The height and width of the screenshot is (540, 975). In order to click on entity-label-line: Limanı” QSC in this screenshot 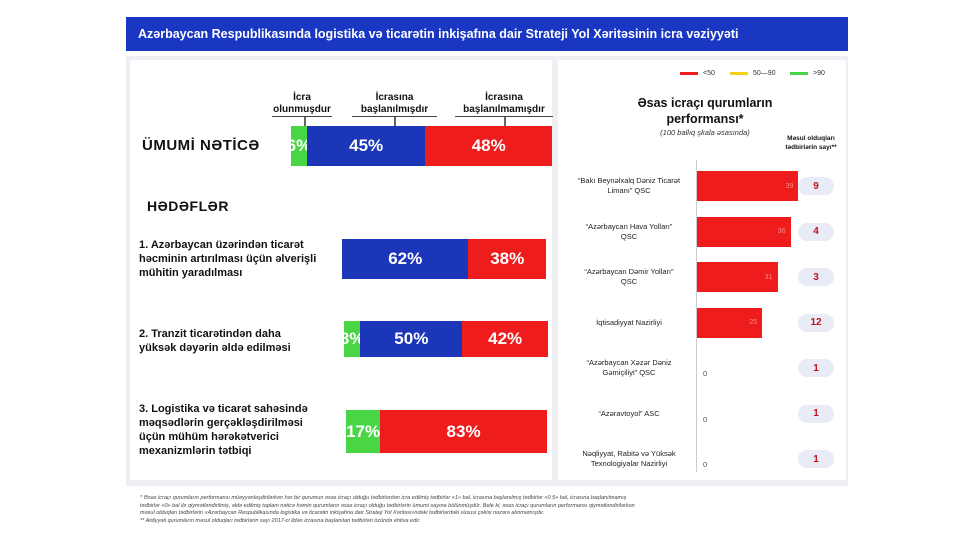, I will do `click(629, 190)`.